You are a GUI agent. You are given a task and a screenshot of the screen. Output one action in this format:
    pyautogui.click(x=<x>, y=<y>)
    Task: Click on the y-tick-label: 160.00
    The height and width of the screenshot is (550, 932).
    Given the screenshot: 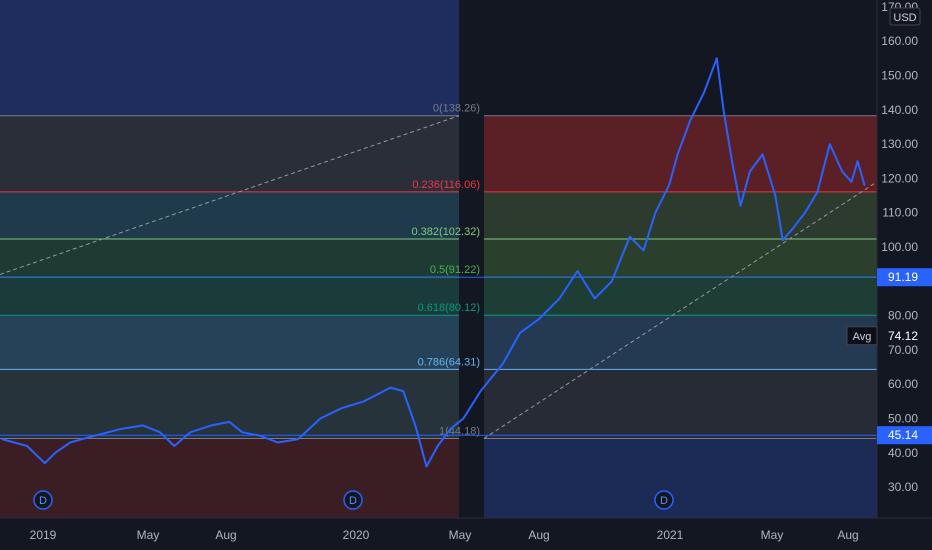 What is the action you would take?
    pyautogui.click(x=899, y=41)
    